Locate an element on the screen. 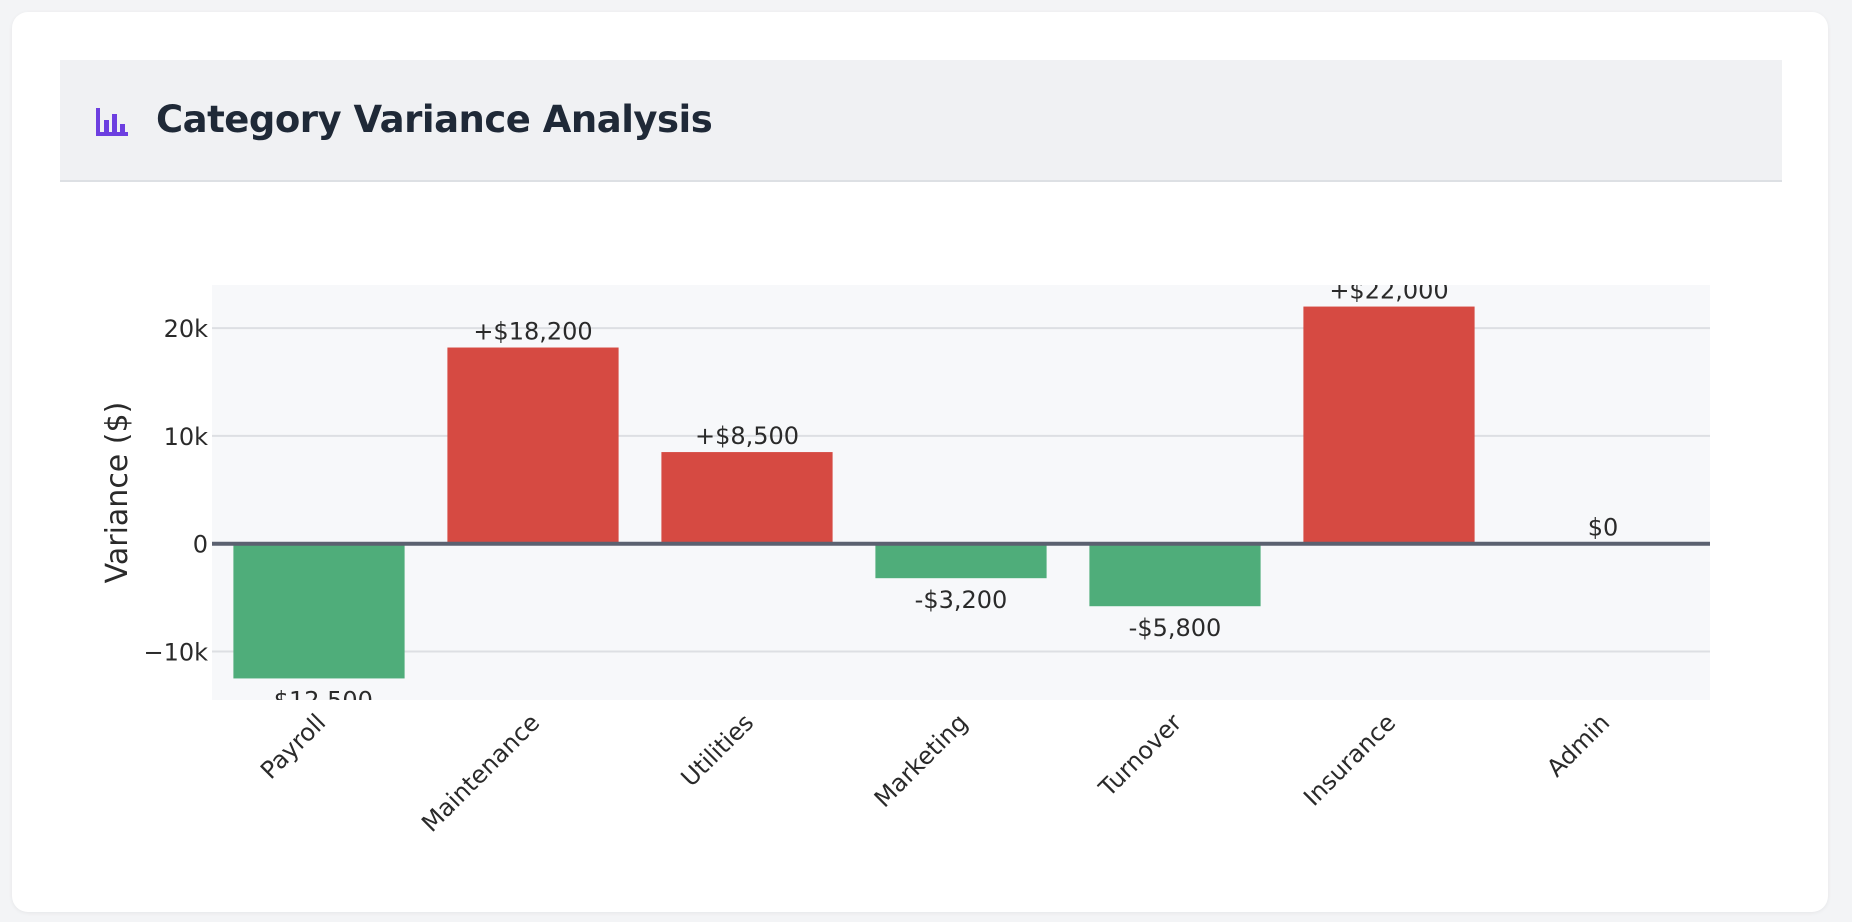  x-tick-label: Payroll is located at coordinates (293, 746).